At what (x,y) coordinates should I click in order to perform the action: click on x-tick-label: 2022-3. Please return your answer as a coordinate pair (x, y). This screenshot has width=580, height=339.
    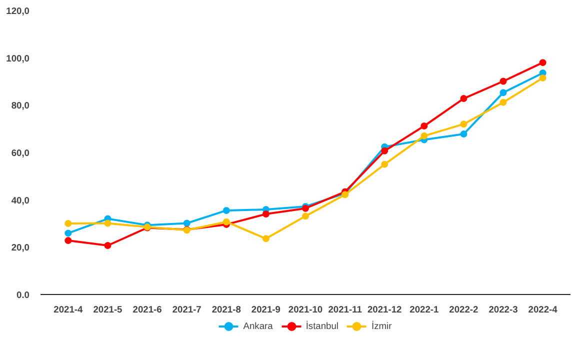
    Looking at the image, I should click on (503, 309).